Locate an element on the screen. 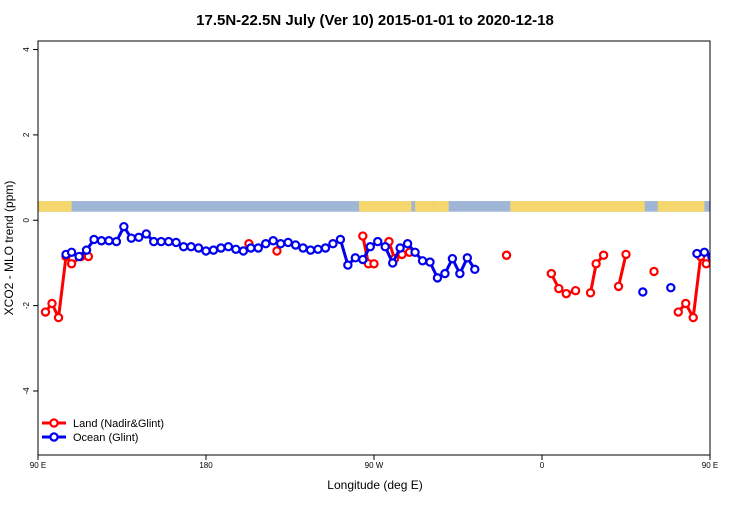 This screenshot has width=750, height=505. y-tick-label: 4 is located at coordinates (26, 49).